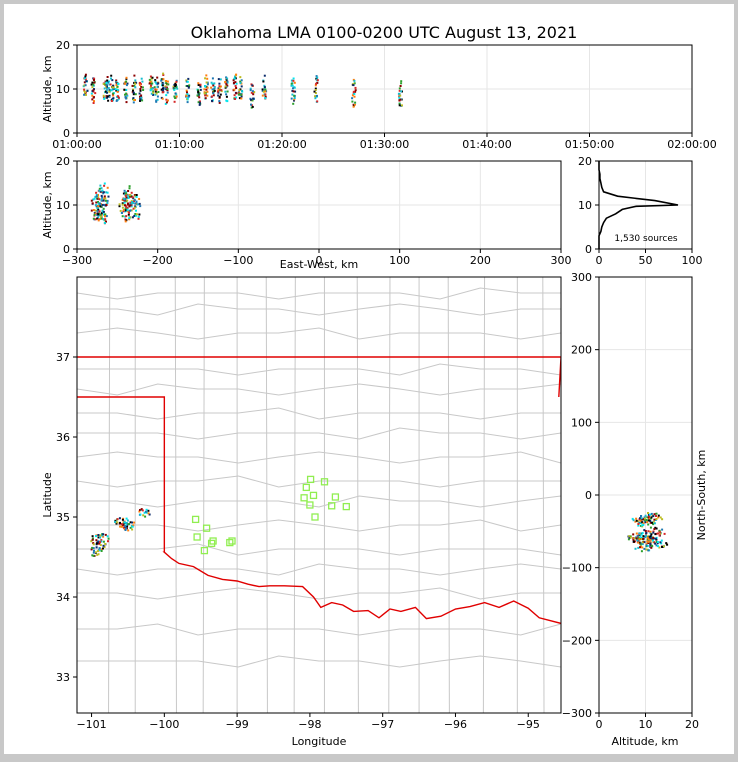 This screenshot has height=762, width=738. I want to click on ns-ylabel: North-South, km, so click(701, 495).